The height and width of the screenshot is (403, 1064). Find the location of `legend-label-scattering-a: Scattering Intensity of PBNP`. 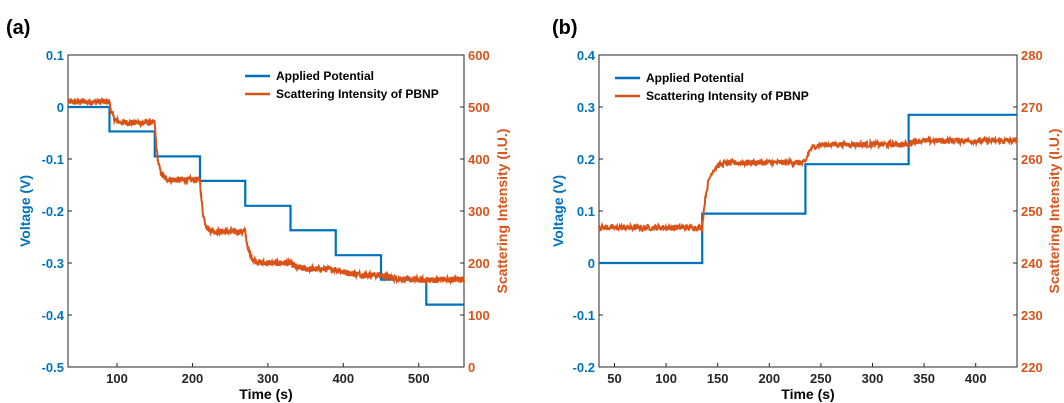

legend-label-scattering-a: Scattering Intensity of PBNP is located at coordinates (357, 94).